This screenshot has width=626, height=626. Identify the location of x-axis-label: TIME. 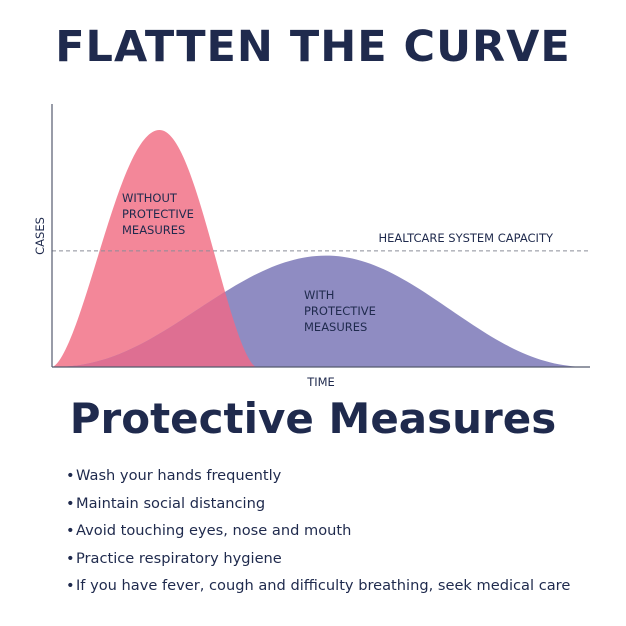
(320, 382).